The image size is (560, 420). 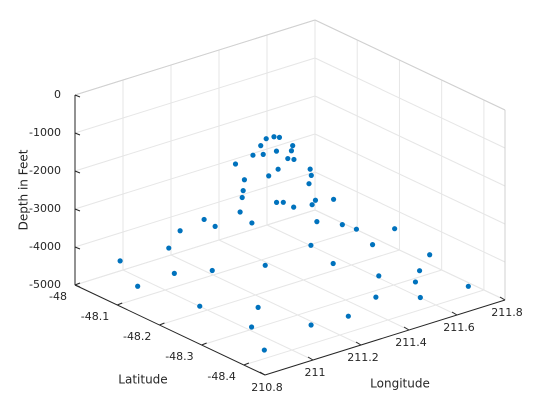 What do you see at coordinates (58, 296) in the screenshot?
I see `y-tick-label: -48` at bounding box center [58, 296].